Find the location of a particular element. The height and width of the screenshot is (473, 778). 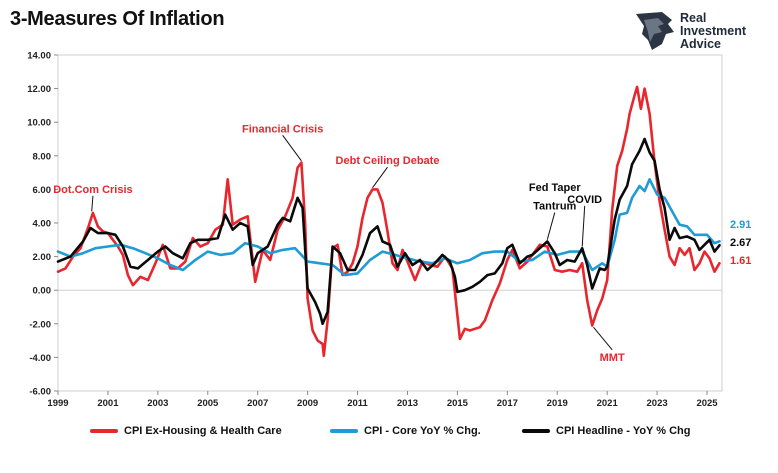

x-tick-label: 2019 is located at coordinates (557, 403).